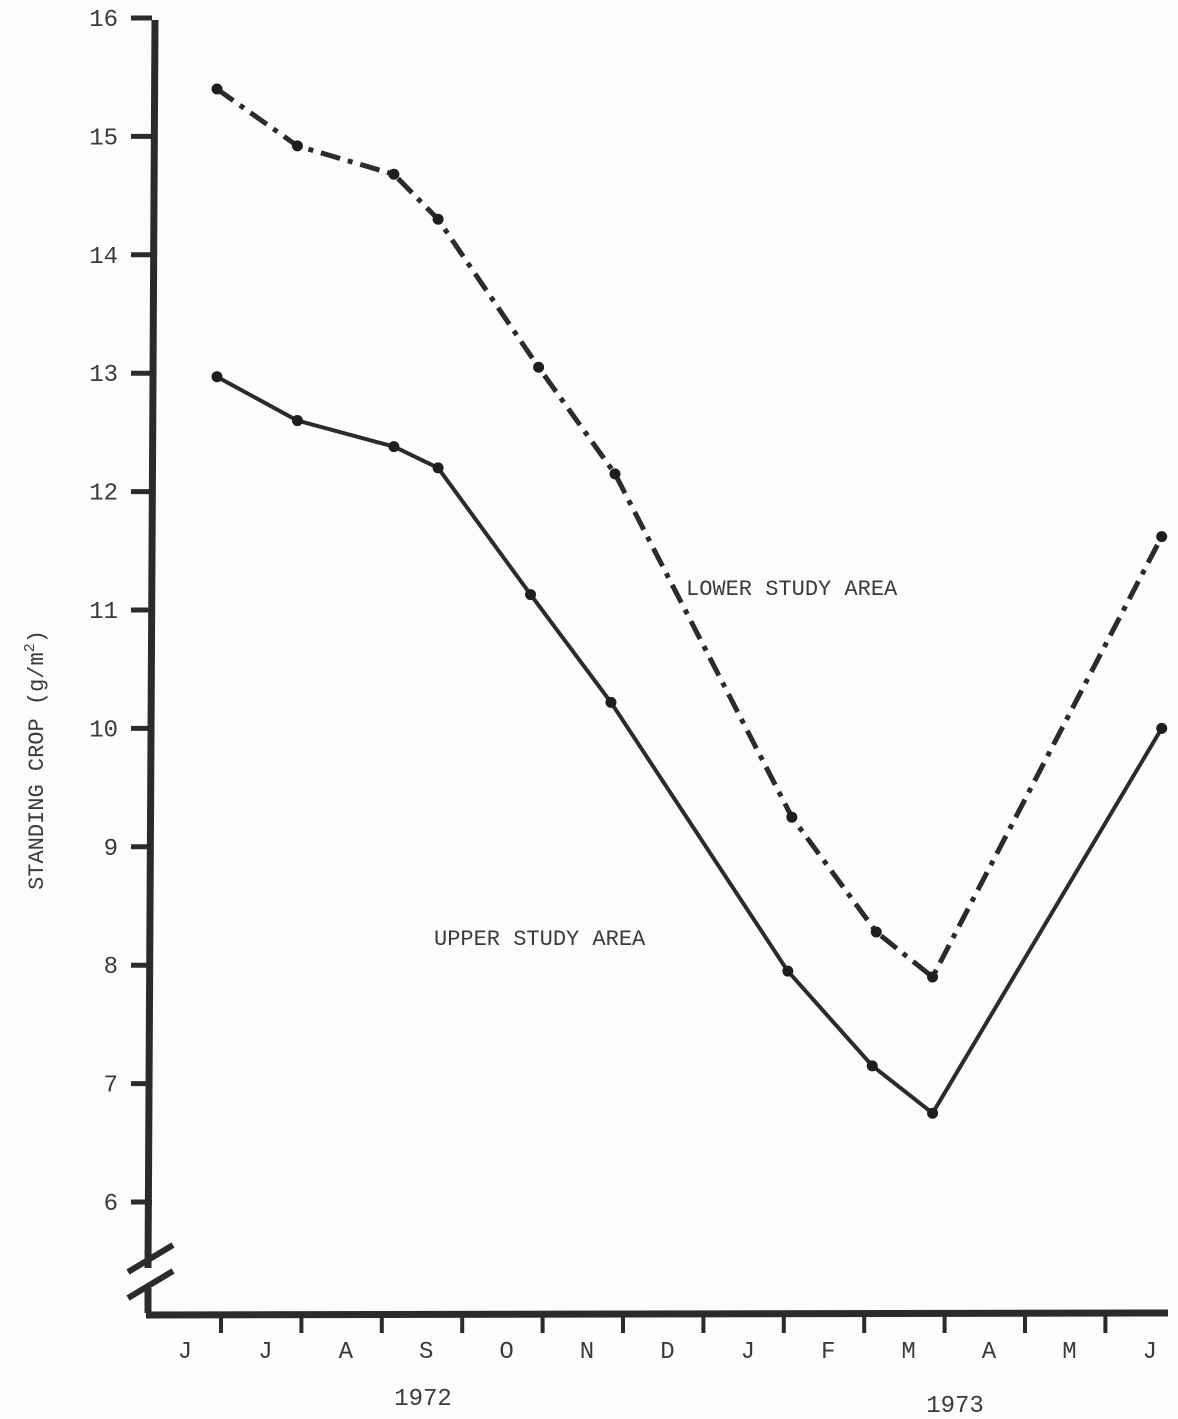 This screenshot has height=1419, width=1178. I want to click on y-axis-line, so click(151, 644).